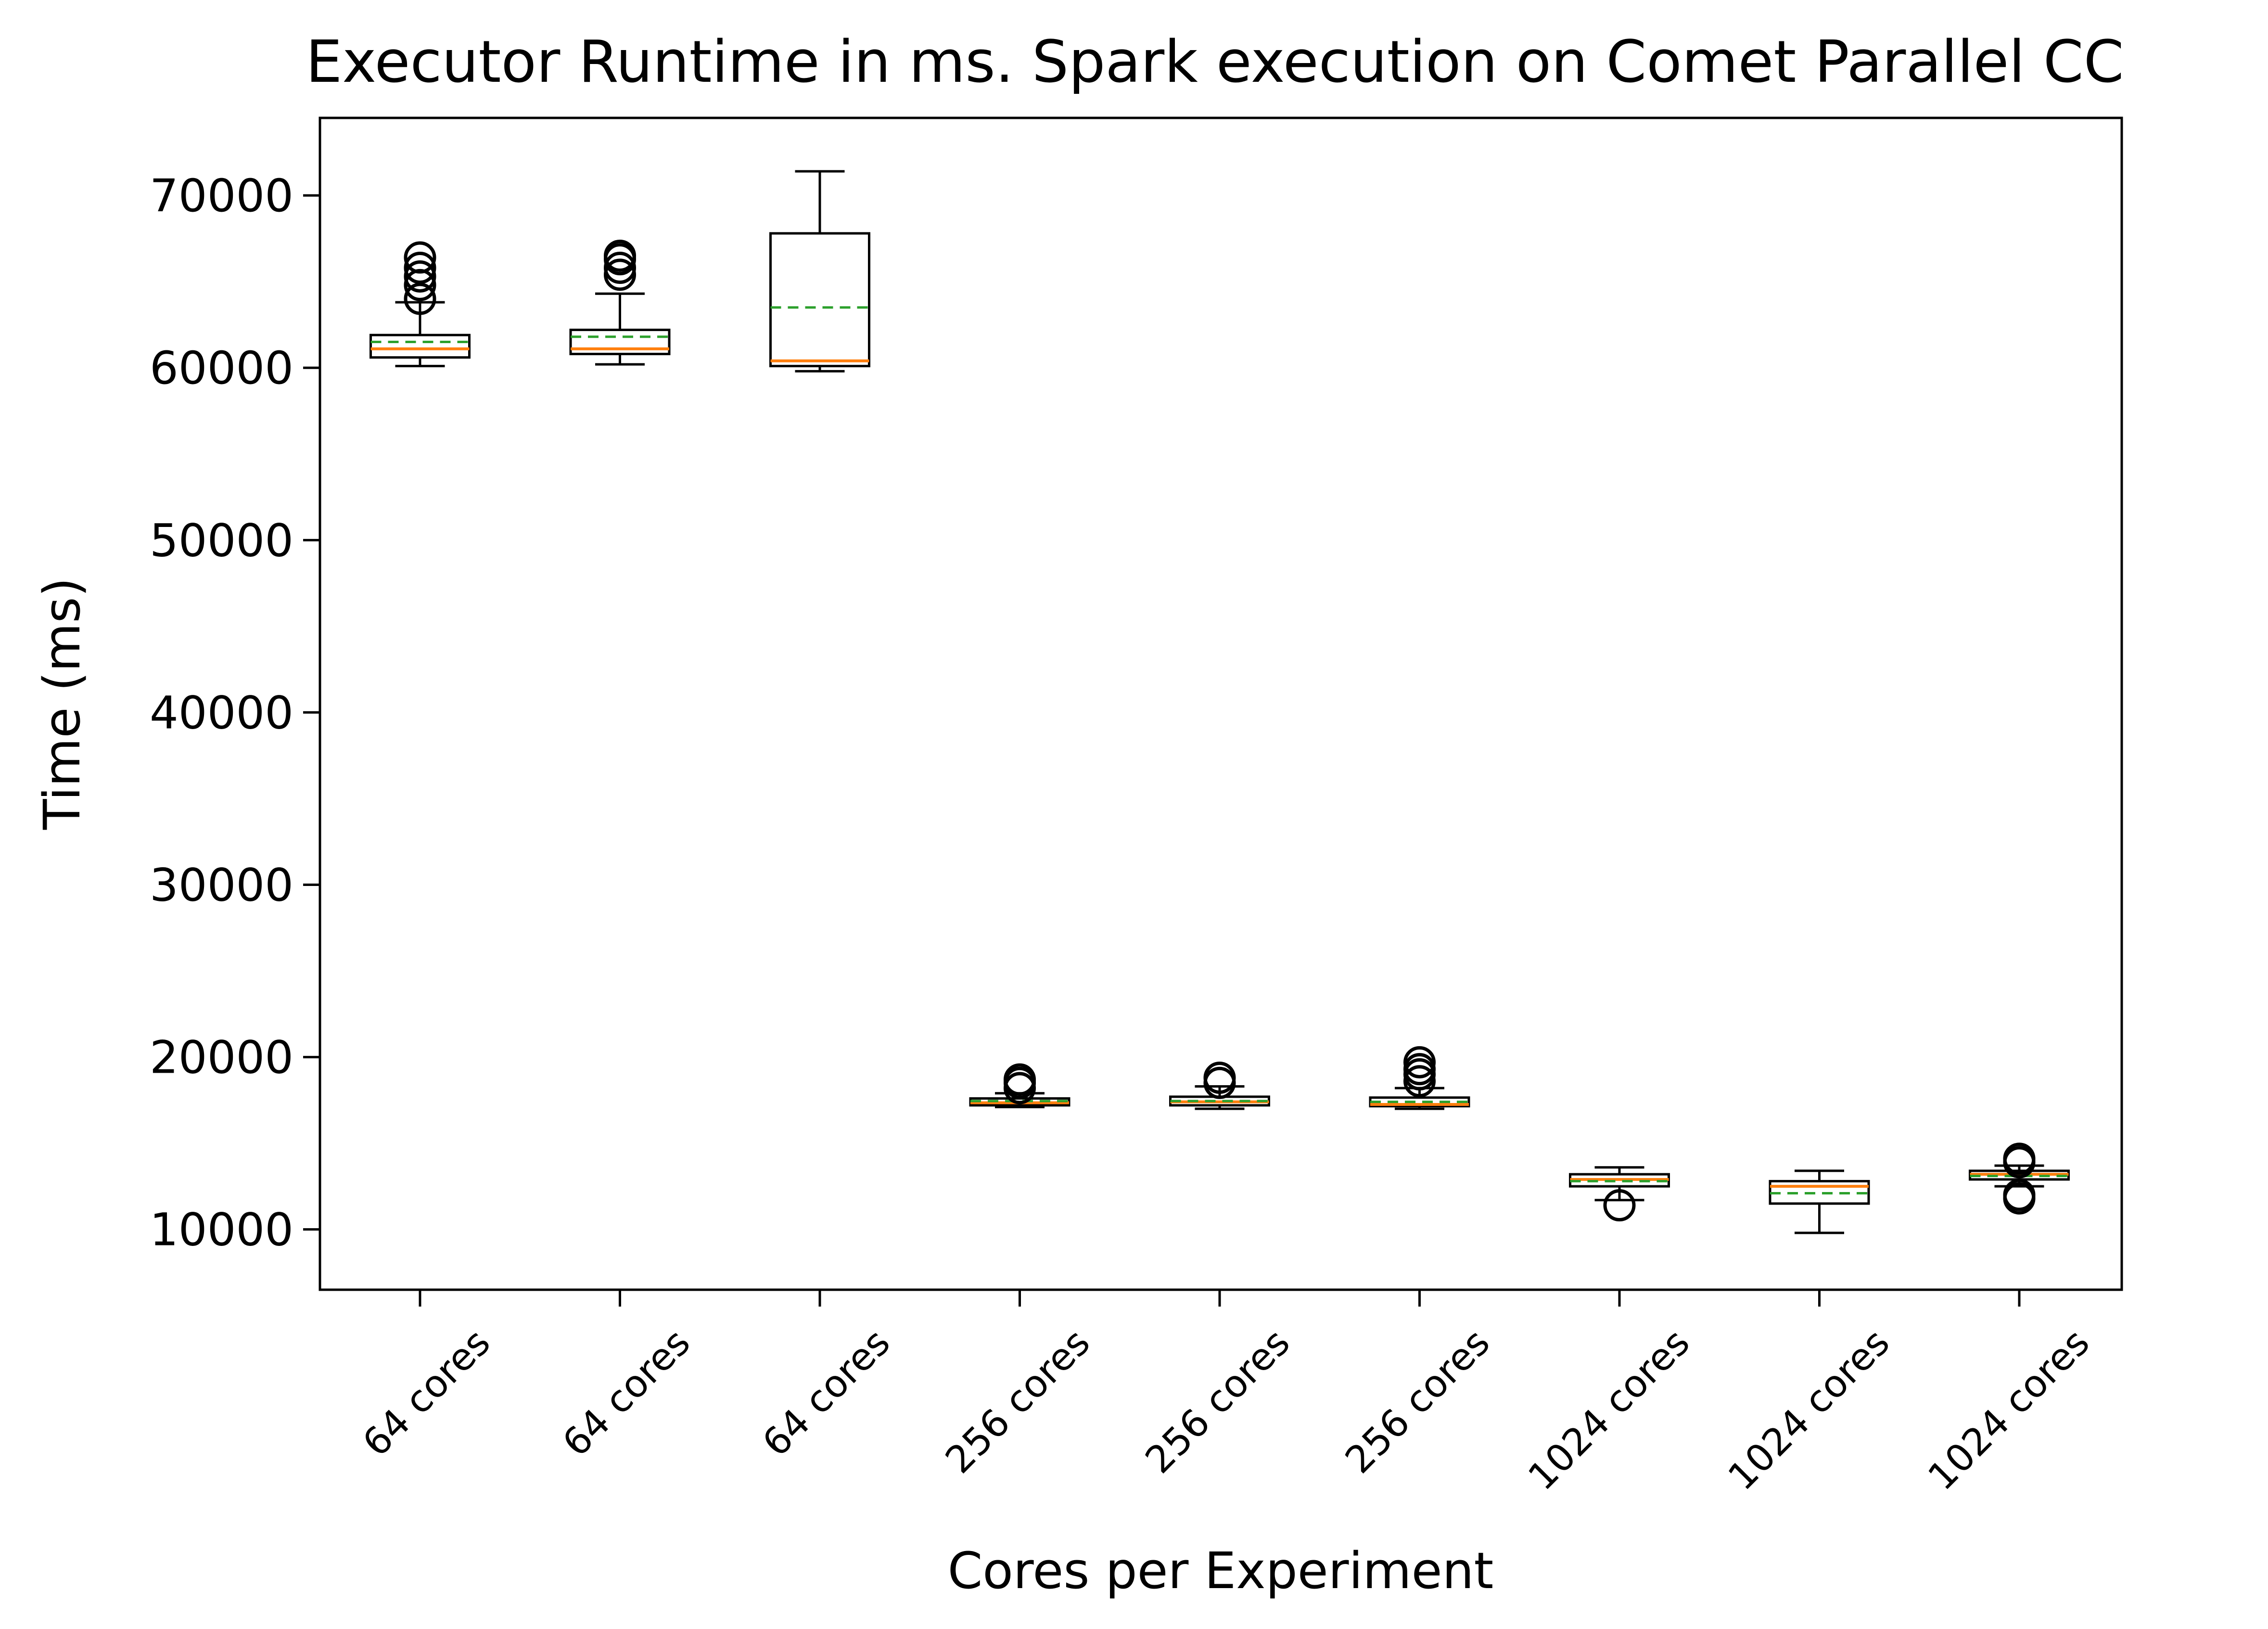  Describe the element at coordinates (221, 540) in the screenshot. I see `y-tick-label: 50000` at that location.